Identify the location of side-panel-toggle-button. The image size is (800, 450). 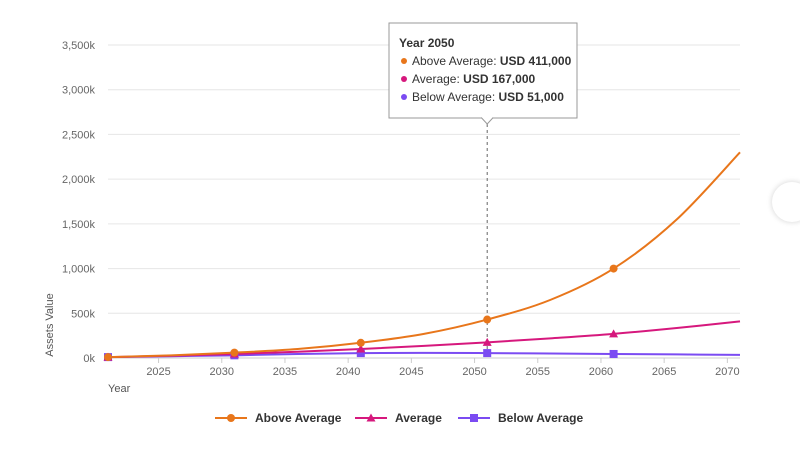
(786, 202).